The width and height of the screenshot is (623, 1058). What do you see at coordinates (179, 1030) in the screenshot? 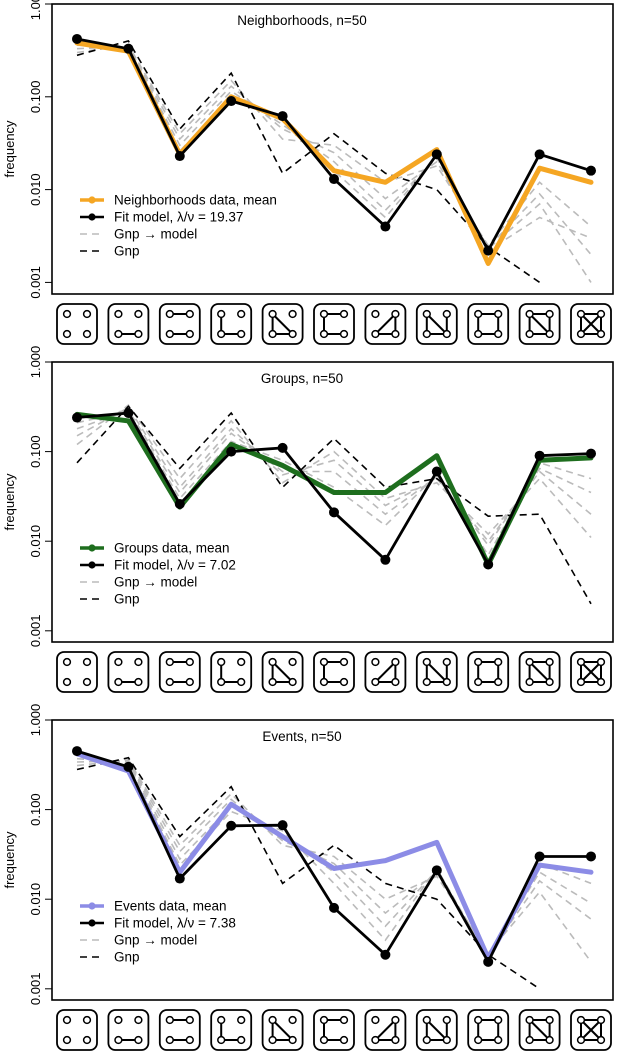
I see `motif-glyph-two-disjoint-edges` at bounding box center [179, 1030].